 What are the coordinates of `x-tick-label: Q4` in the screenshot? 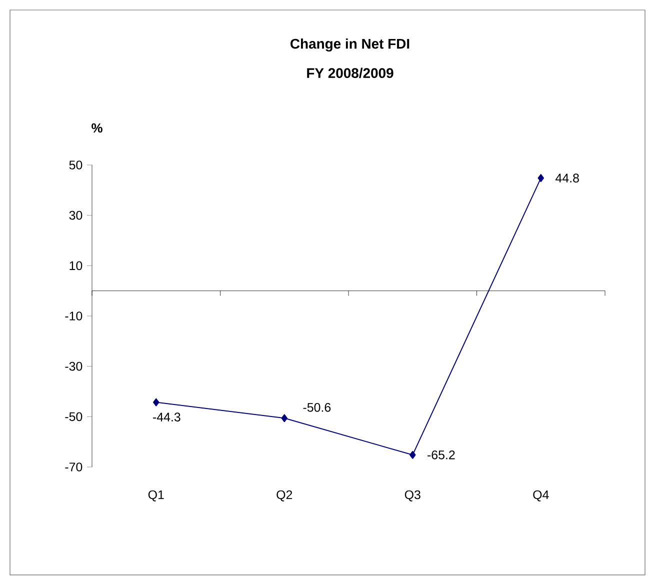 It's located at (541, 496).